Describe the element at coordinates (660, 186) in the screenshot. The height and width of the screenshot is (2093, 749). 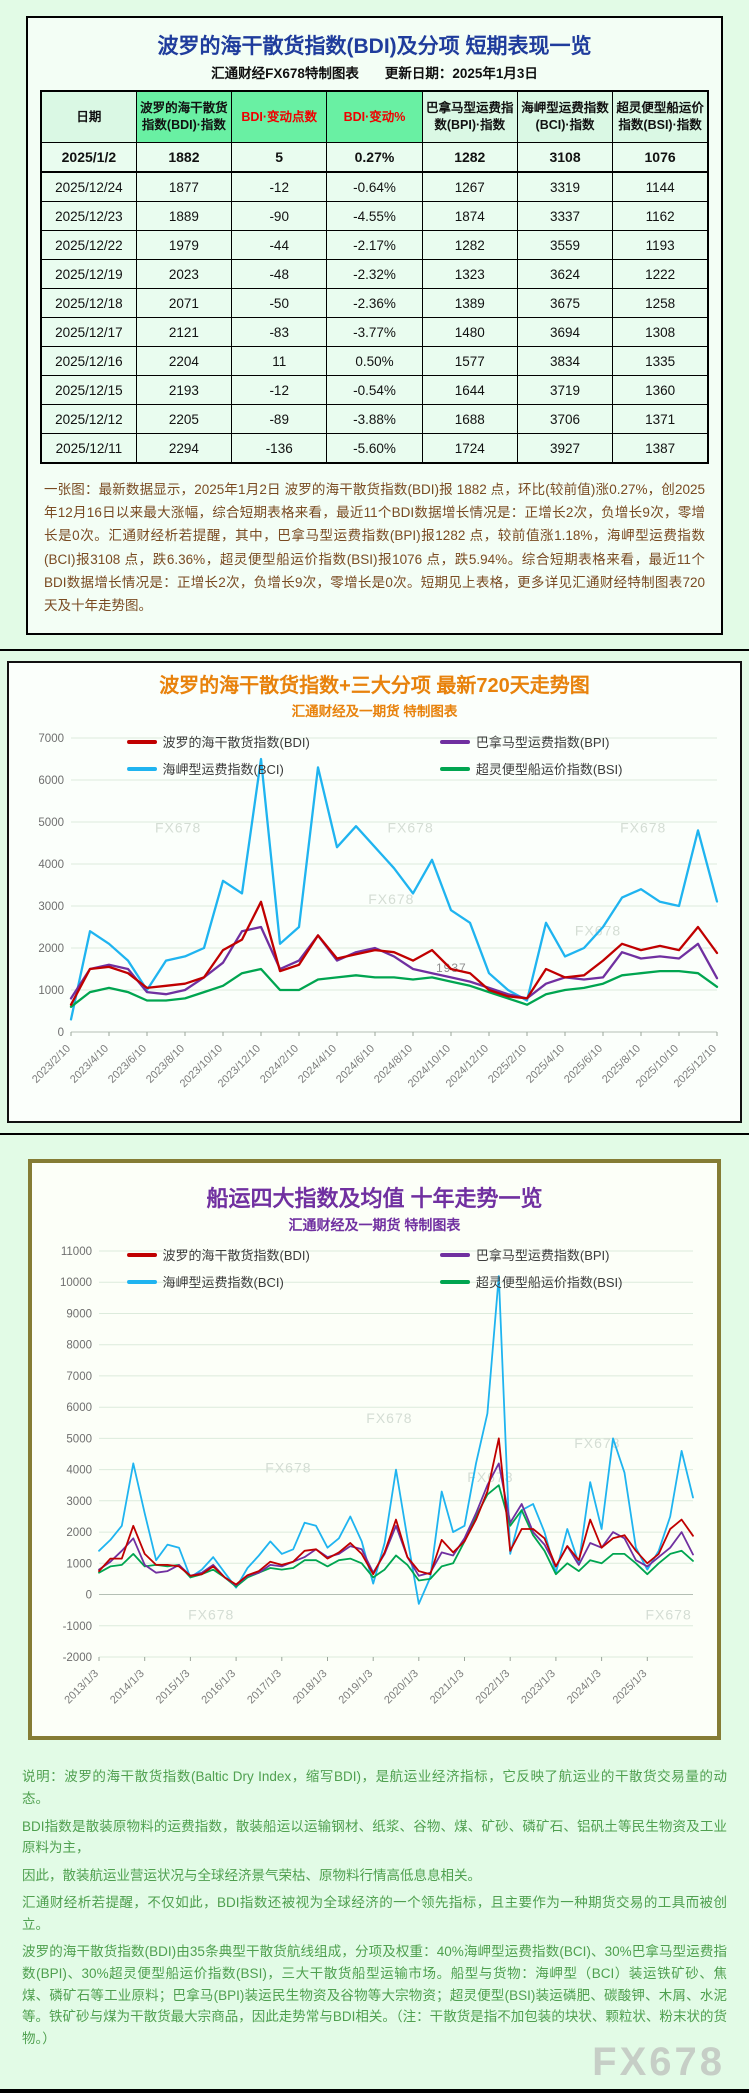
I see `table-cell: 1144` at that location.